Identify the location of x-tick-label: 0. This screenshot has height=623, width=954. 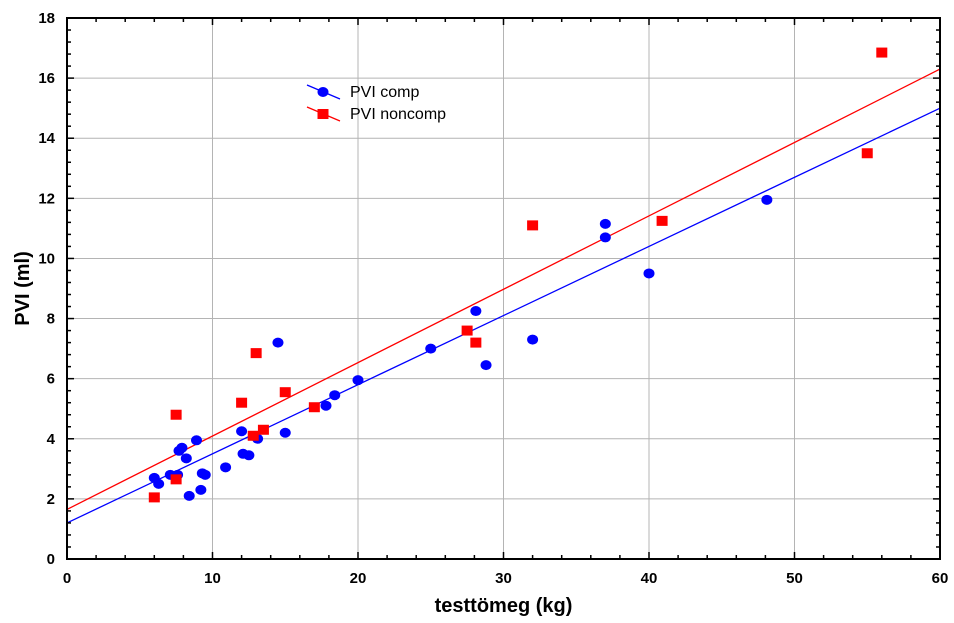
(67, 578).